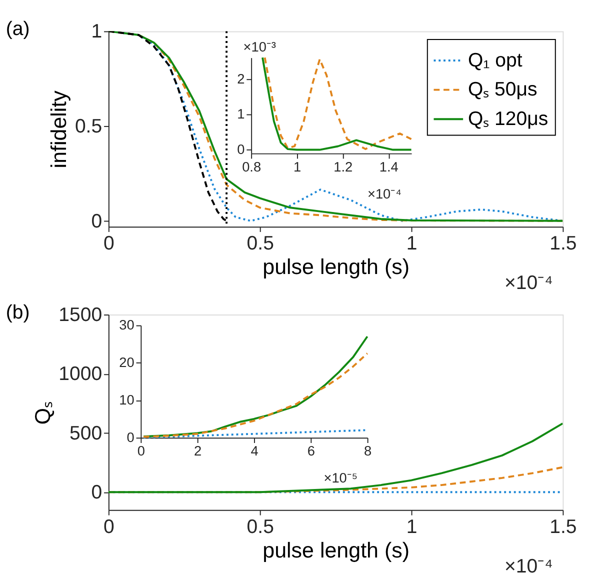  What do you see at coordinates (127, 325) in the screenshot?
I see `y-tick-label: 30` at bounding box center [127, 325].